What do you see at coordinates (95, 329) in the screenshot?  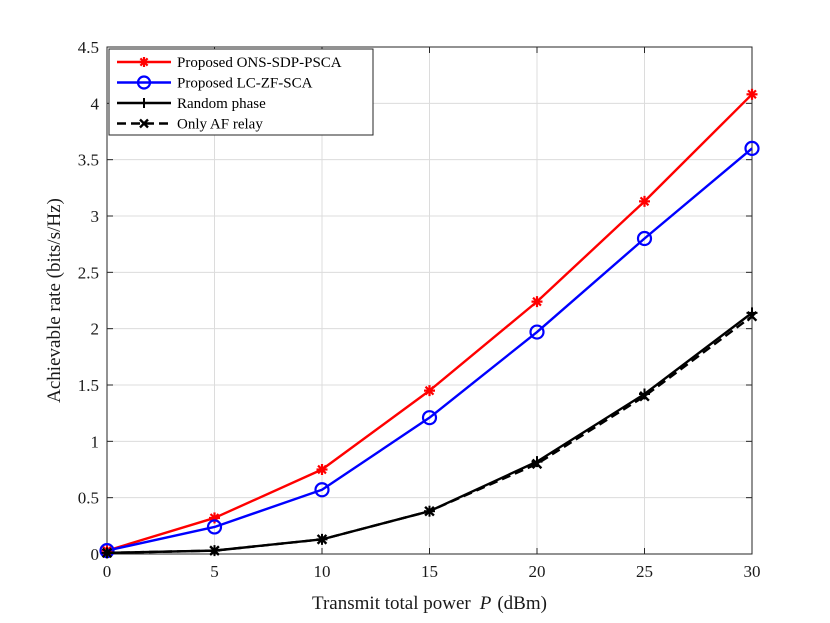 I see `y-tick-label: 2` at bounding box center [95, 329].